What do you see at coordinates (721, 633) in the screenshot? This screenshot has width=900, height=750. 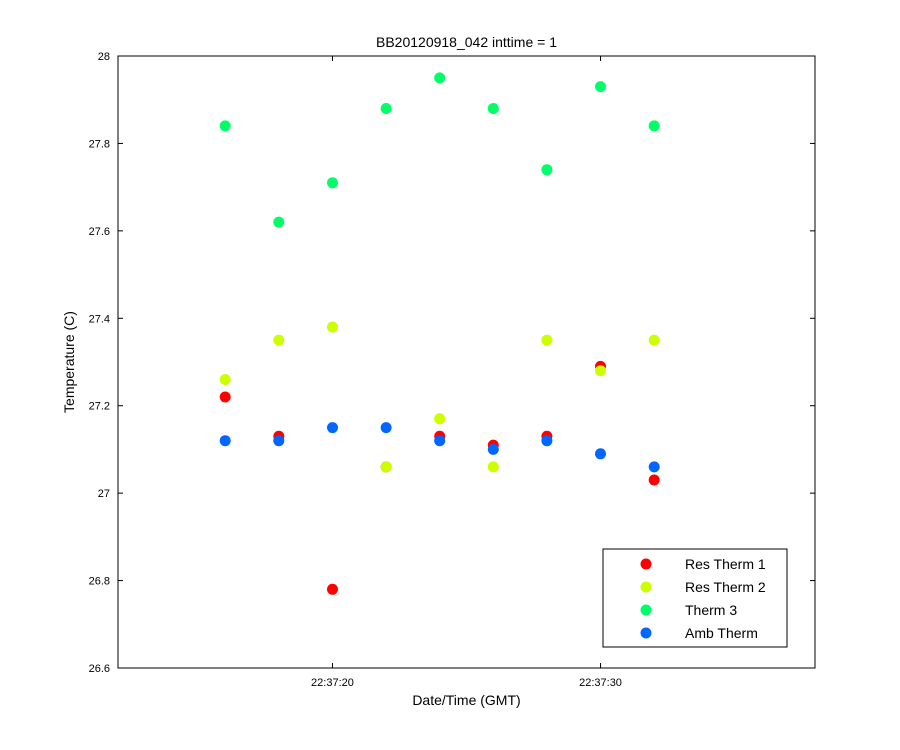 I see `legend-label-amb-therm: Amb Therm` at bounding box center [721, 633].